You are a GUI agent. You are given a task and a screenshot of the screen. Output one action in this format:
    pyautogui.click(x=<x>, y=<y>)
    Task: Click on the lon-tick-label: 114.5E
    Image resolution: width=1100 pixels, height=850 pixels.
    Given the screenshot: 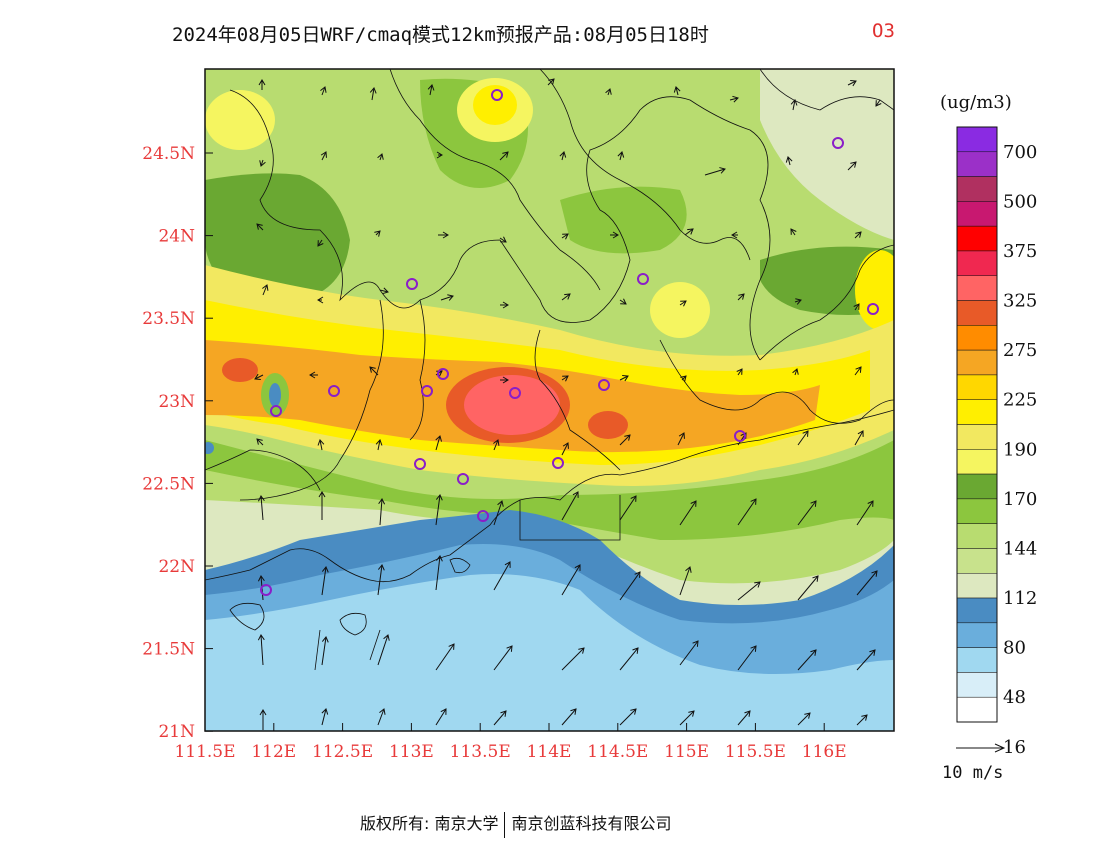 What is the action you would take?
    pyautogui.click(x=617, y=752)
    